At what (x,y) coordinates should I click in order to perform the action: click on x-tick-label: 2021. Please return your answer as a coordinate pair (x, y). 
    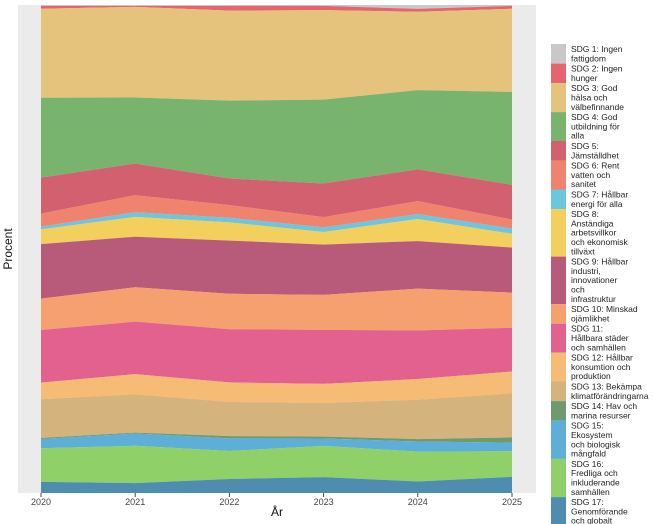
    Looking at the image, I should click on (135, 502).